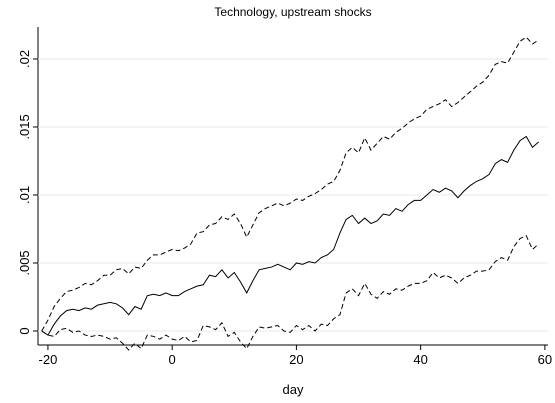 The image size is (555, 403). I want to click on x-tick-label: 60, so click(545, 359).